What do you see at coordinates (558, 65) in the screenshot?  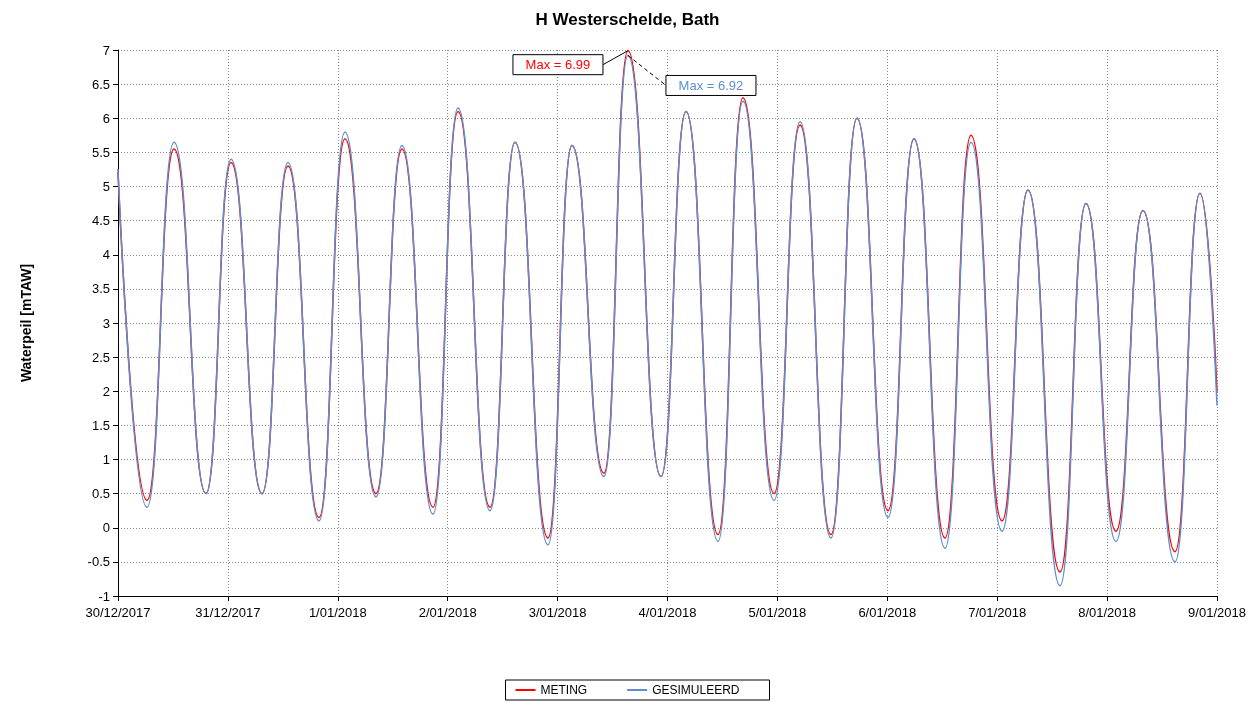 I see `annotation: Max = 6.99` at bounding box center [558, 65].